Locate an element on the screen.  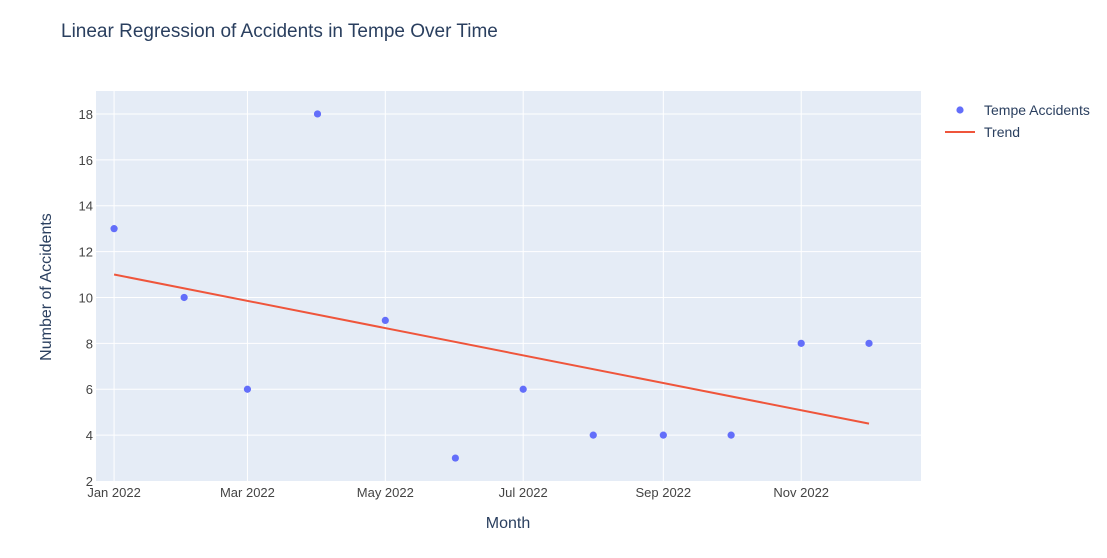
legend-marker-swatch is located at coordinates (960, 110).